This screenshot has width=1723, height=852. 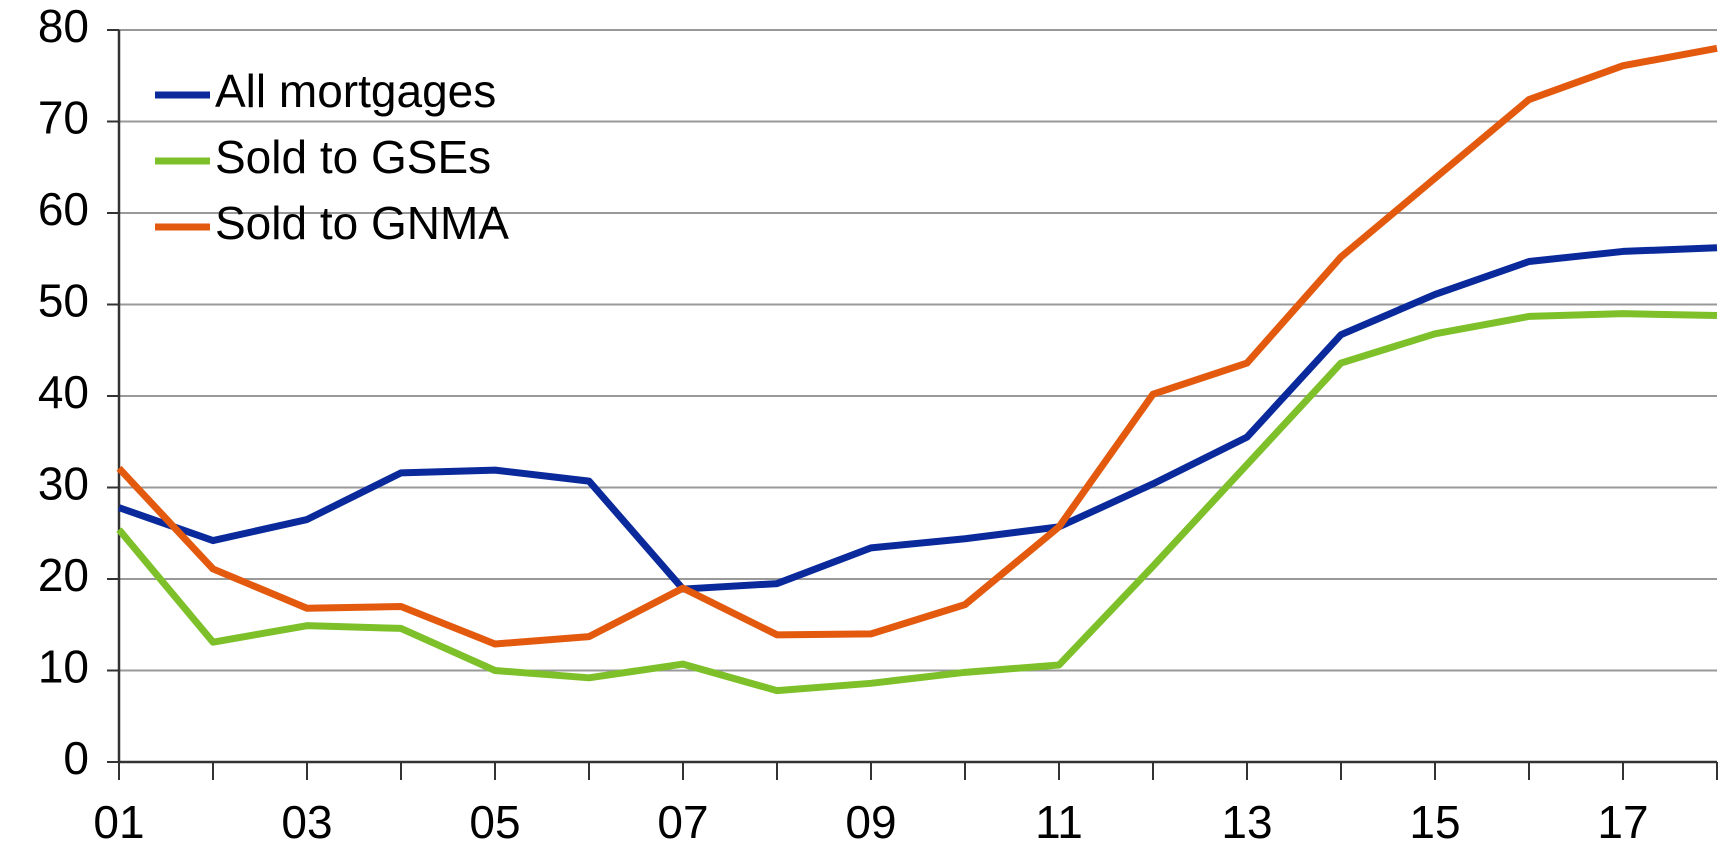 I want to click on legend-label: Sold to GSEs, so click(x=353, y=157).